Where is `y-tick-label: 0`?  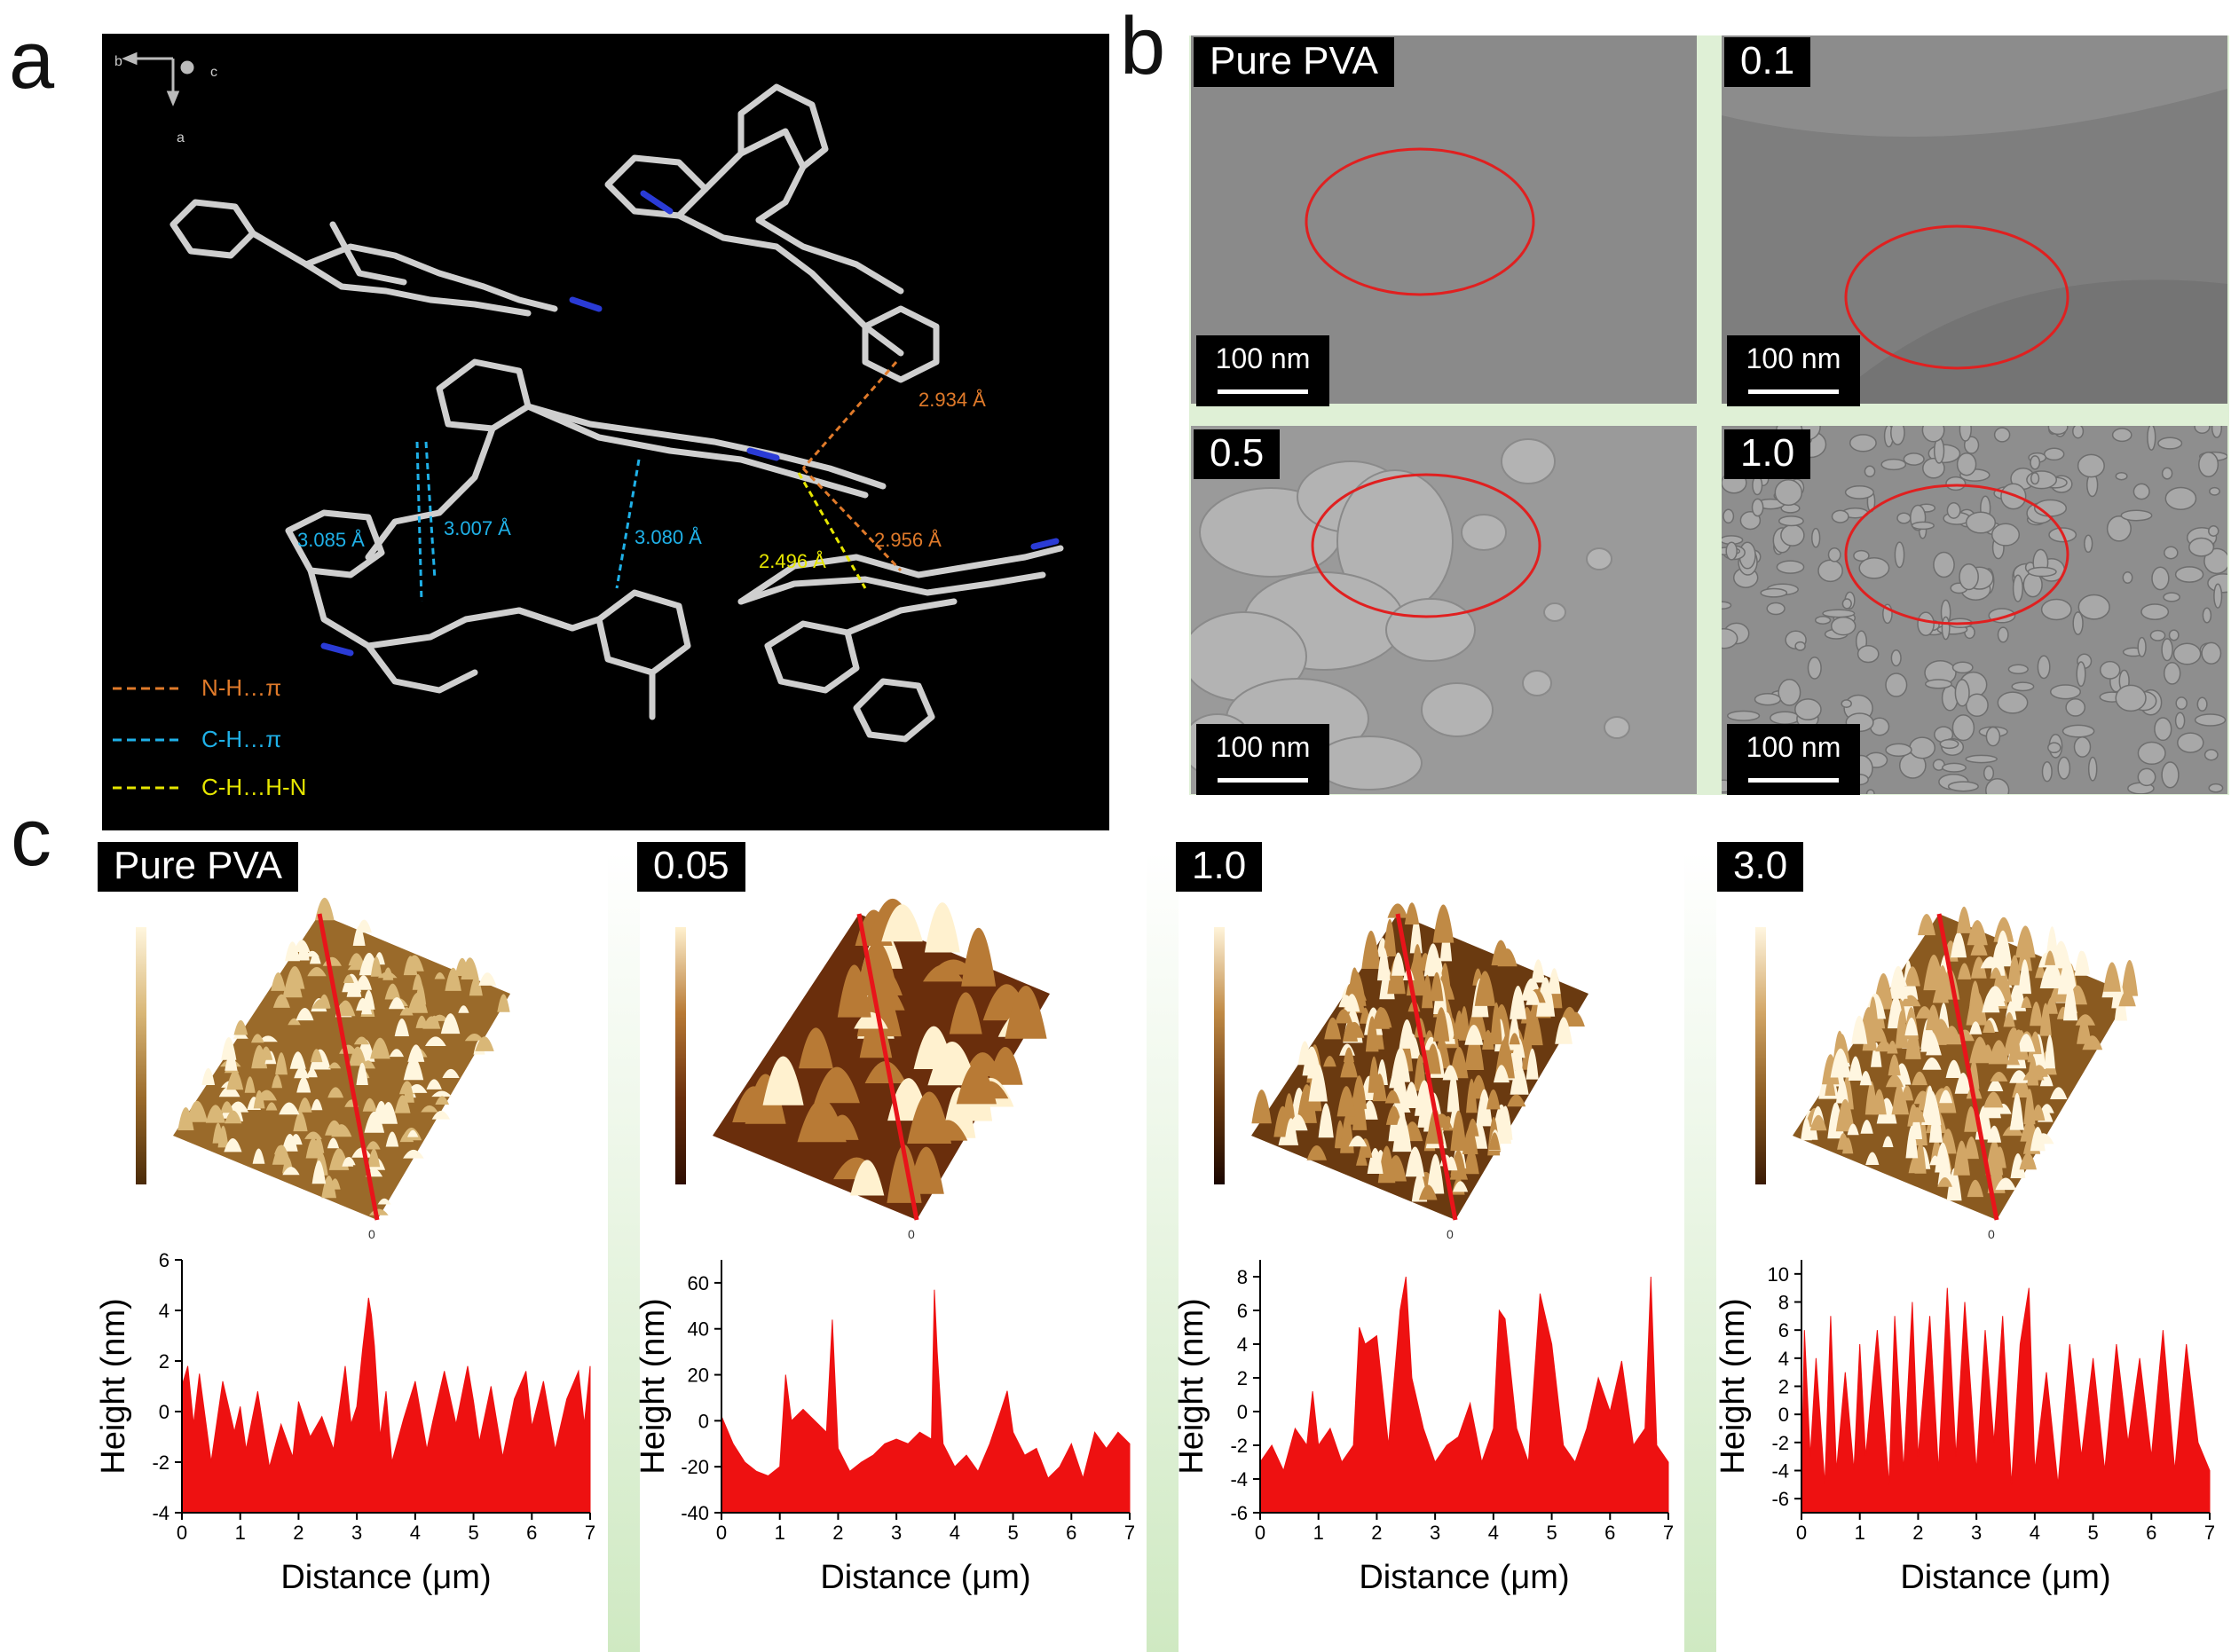
y-tick-label: 0 is located at coordinates (1784, 1415).